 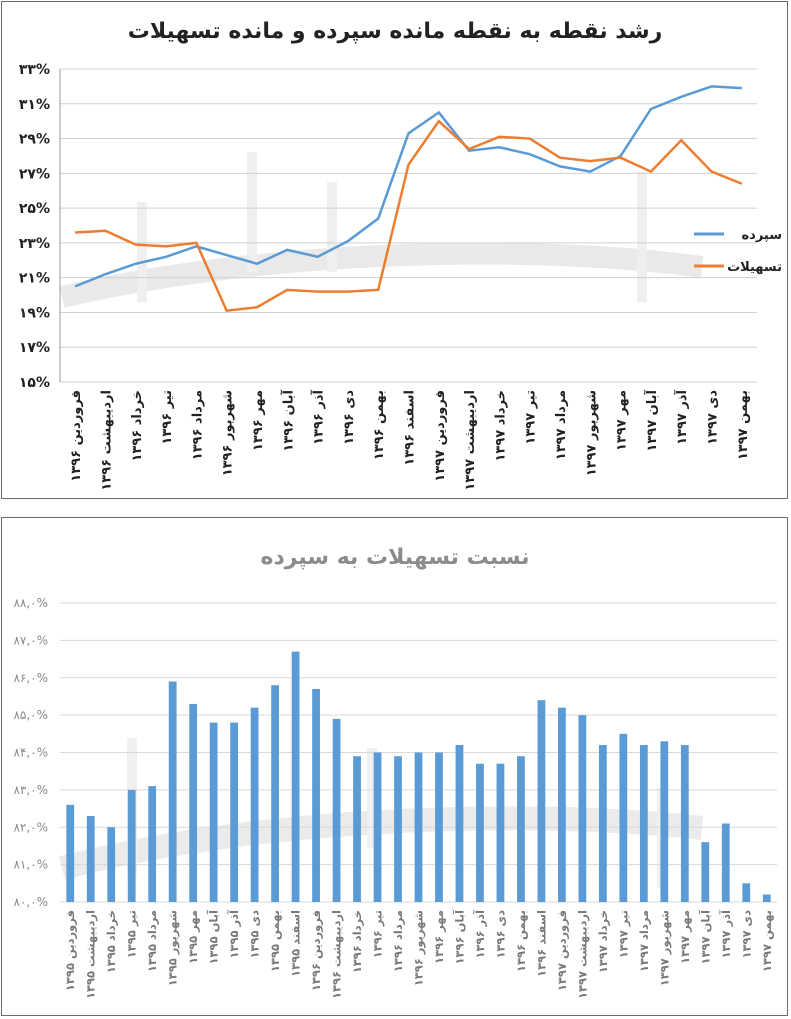 I want to click on x-tick-label-group: فروردین ۱۳۹۷, so click(x=440, y=436).